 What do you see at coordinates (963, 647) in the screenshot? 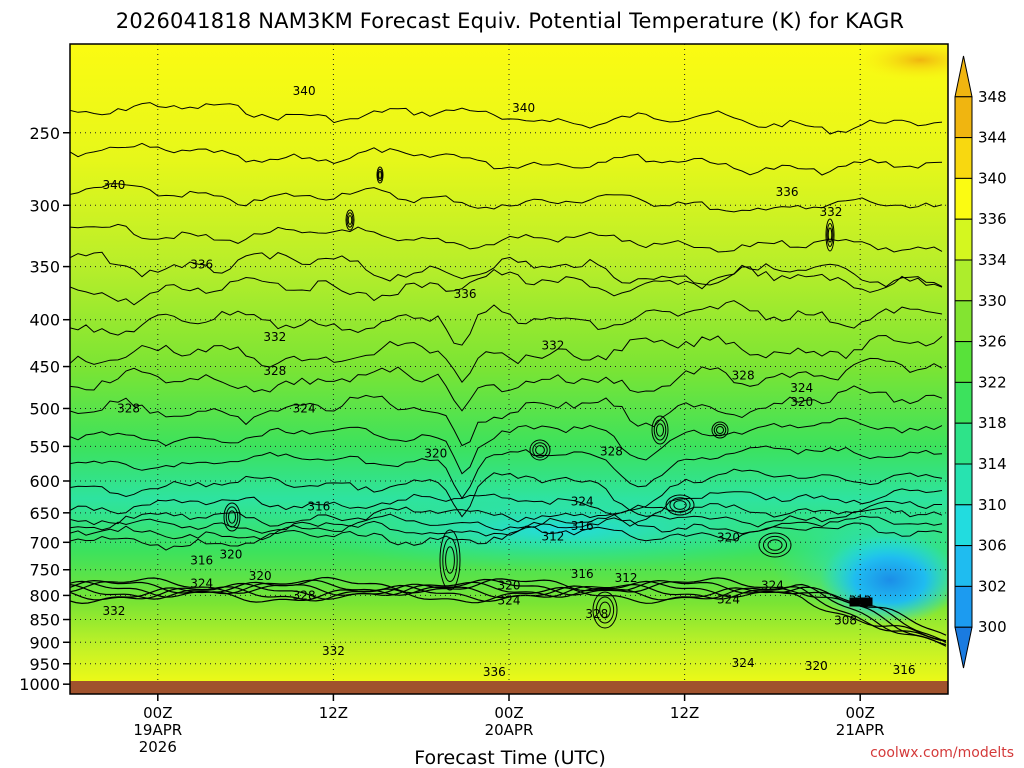
I see `colorbar-arrow-bottom` at bounding box center [963, 647].